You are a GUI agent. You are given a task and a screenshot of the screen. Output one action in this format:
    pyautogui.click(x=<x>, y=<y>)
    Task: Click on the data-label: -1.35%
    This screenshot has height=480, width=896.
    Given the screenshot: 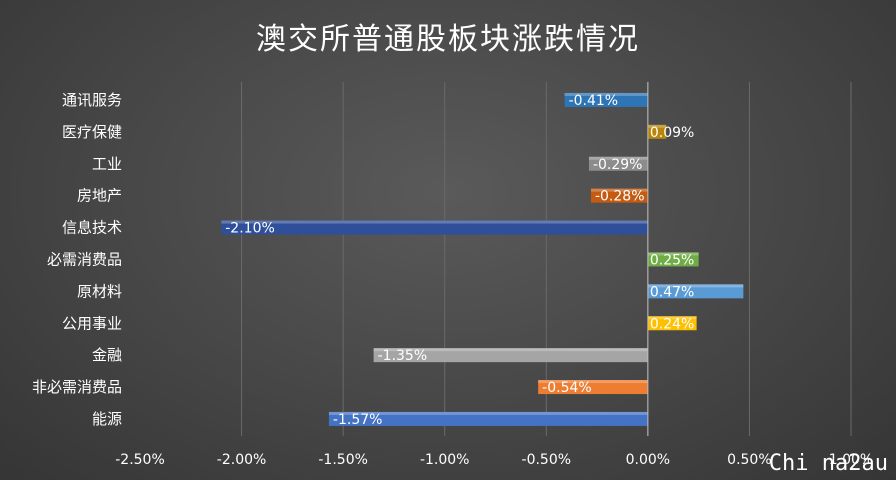 What is the action you would take?
    pyautogui.click(x=403, y=356)
    